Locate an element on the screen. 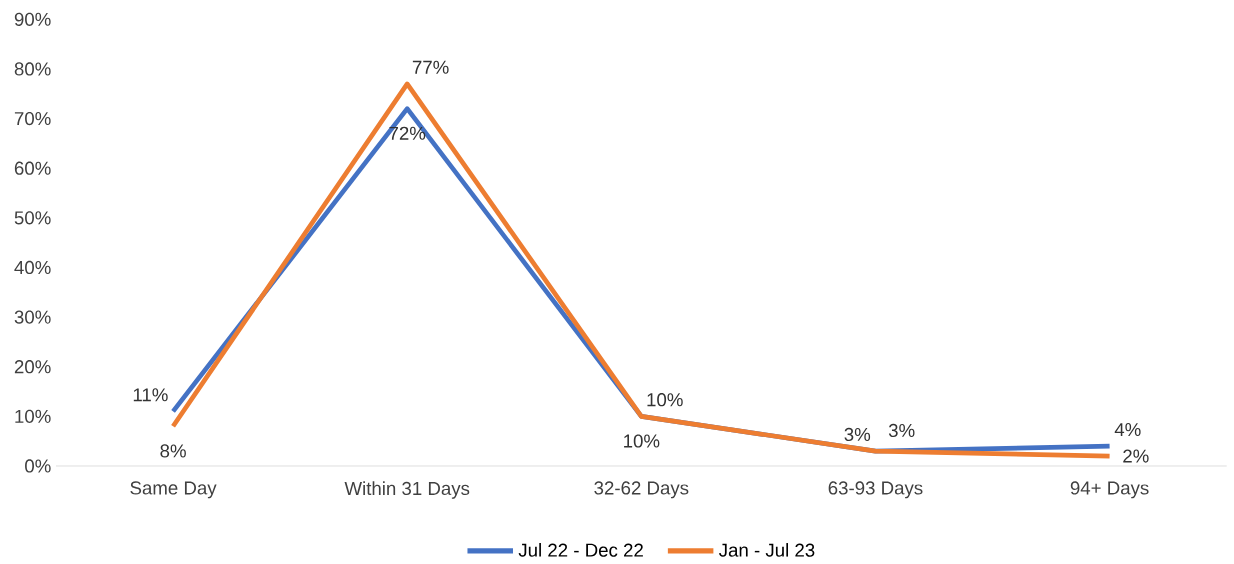  y-tick-label: 80% is located at coordinates (32, 69).